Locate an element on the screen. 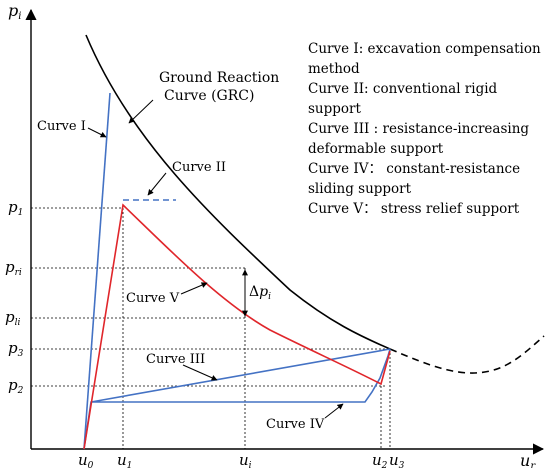 Image resolution: width=550 pixels, height=468 pixels. y-tick-pli: pli is located at coordinates (12, 318).